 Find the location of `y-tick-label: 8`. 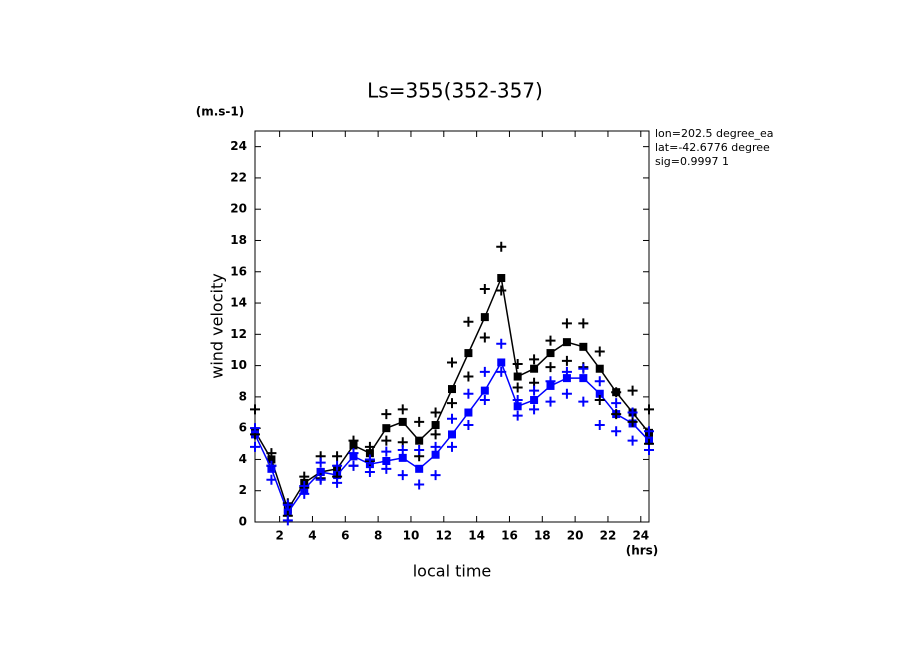

y-tick-label: 8 is located at coordinates (243, 396).